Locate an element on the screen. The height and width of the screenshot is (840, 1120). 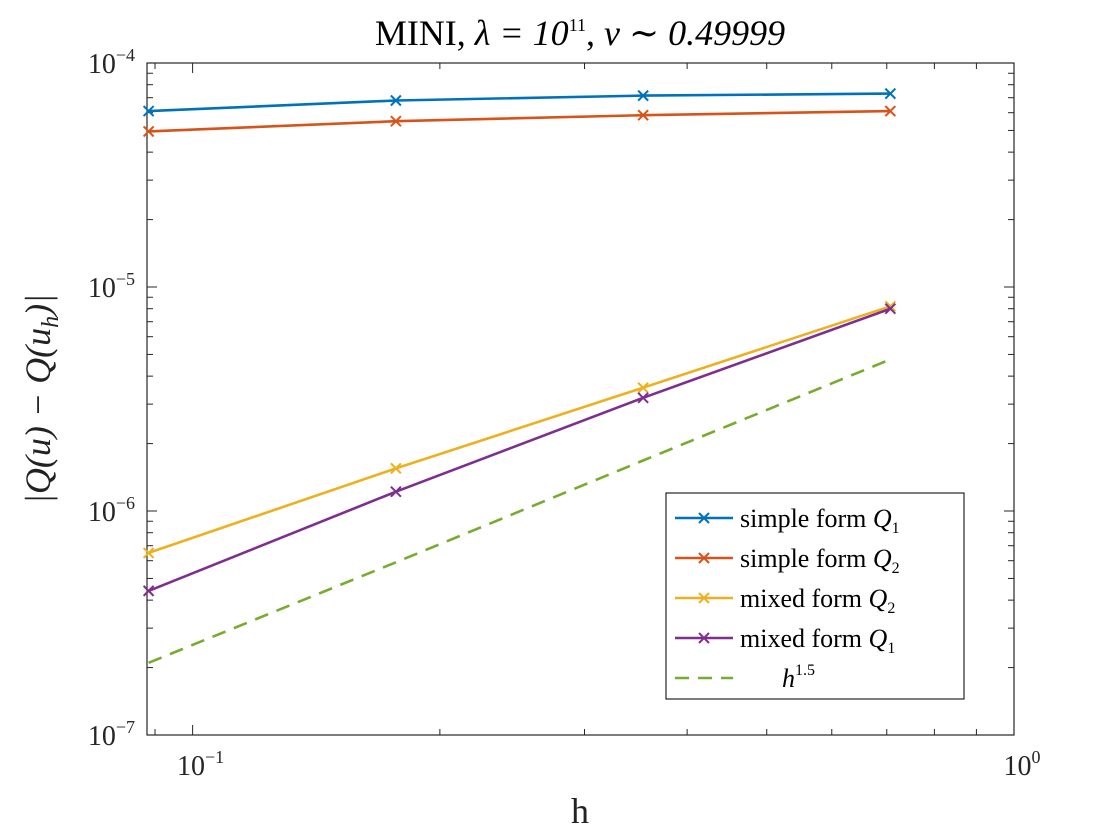
legend-item: h1.5 is located at coordinates (745, 677).